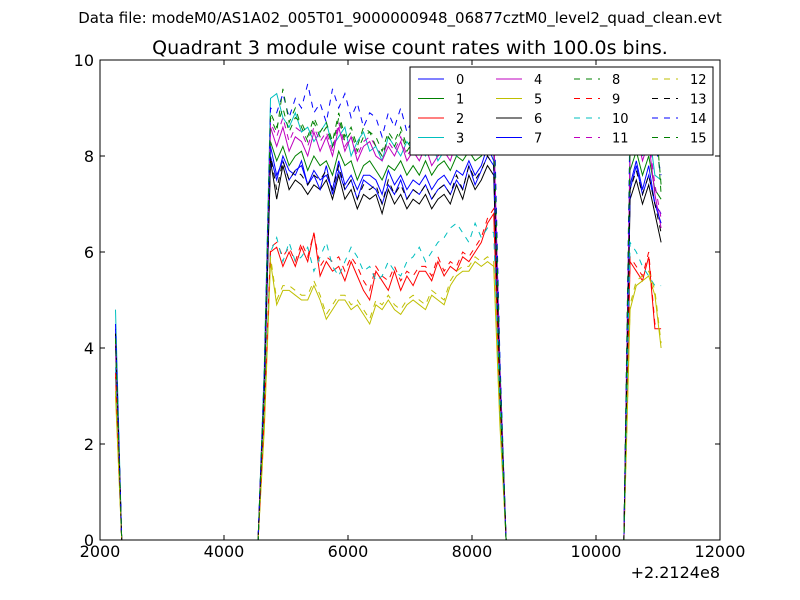  Describe the element at coordinates (472, 551) in the screenshot. I see `x-tick-label: 8000` at that location.